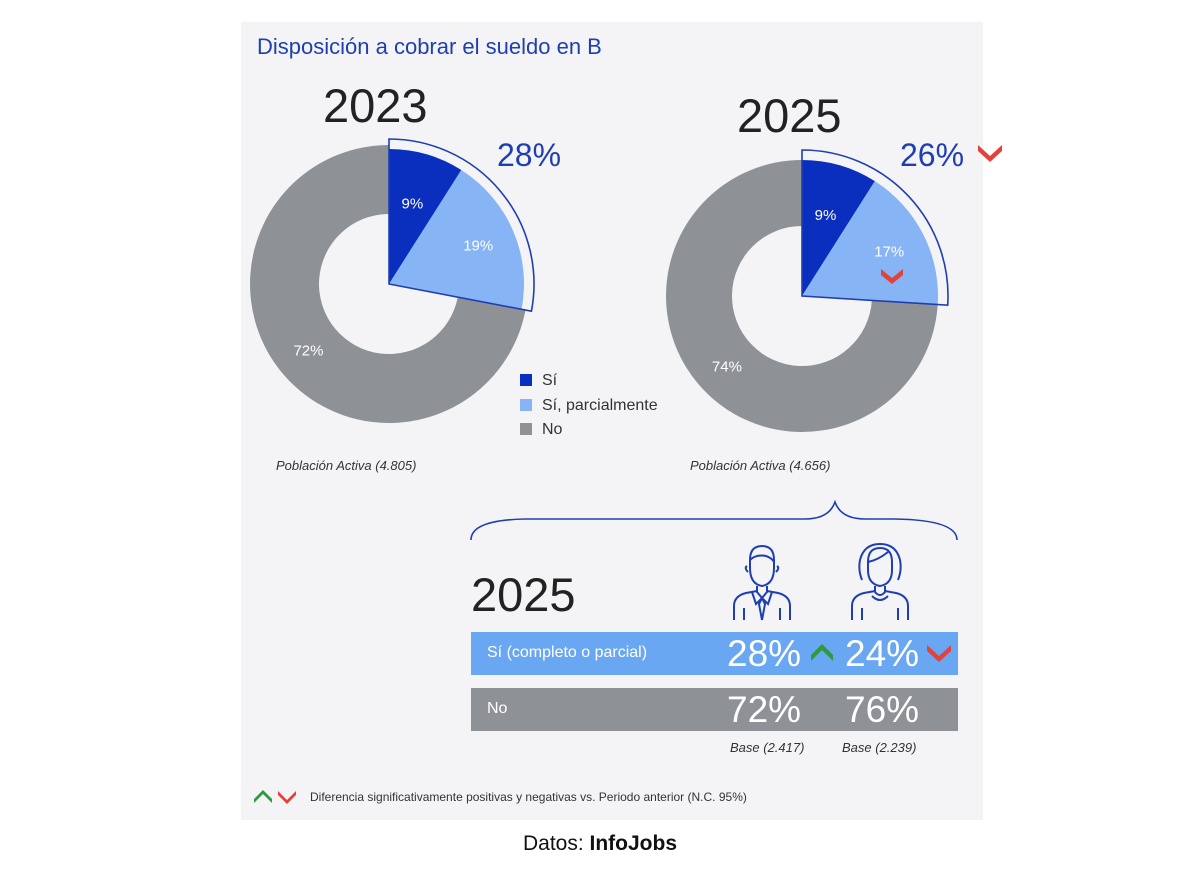 Image resolution: width=1200 pixels, height=892 pixels. I want to click on row-label: No, so click(497, 708).